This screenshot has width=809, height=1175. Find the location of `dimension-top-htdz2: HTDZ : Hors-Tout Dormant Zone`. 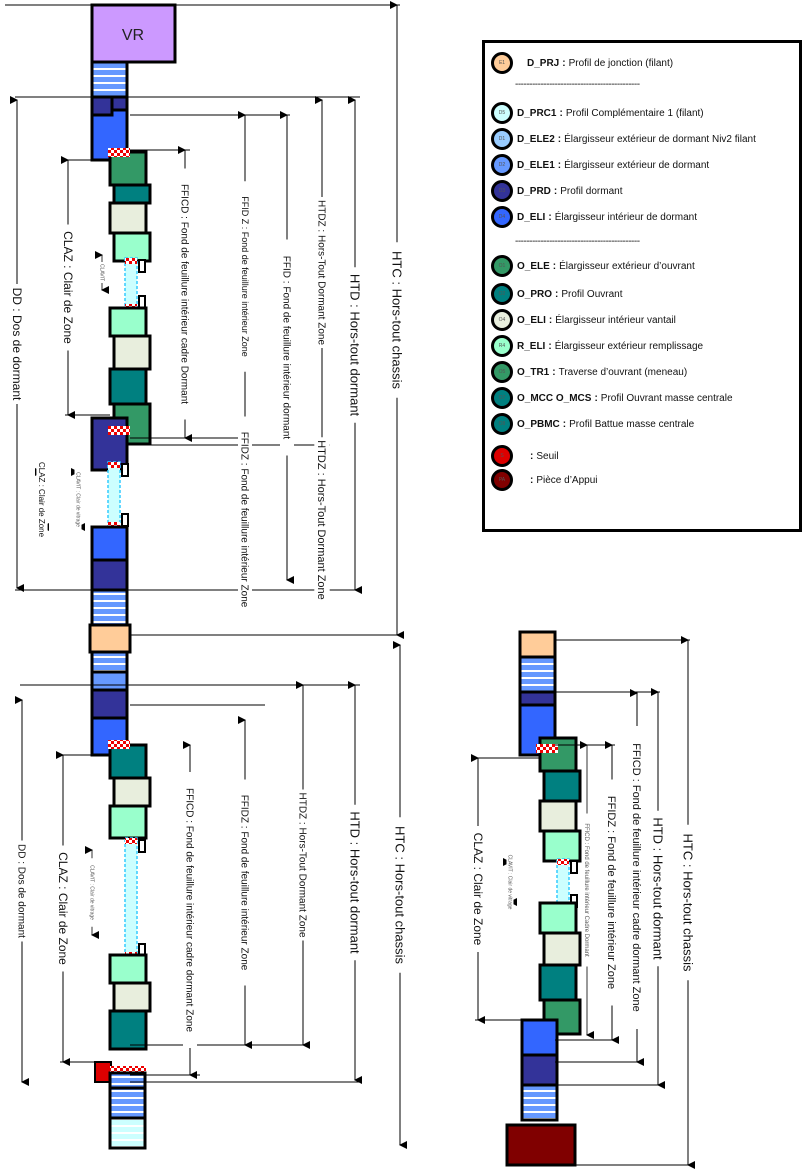

dimension-top-htdz2: HTDZ : Hors-Tout Dormant Zone is located at coordinates (322, 520).